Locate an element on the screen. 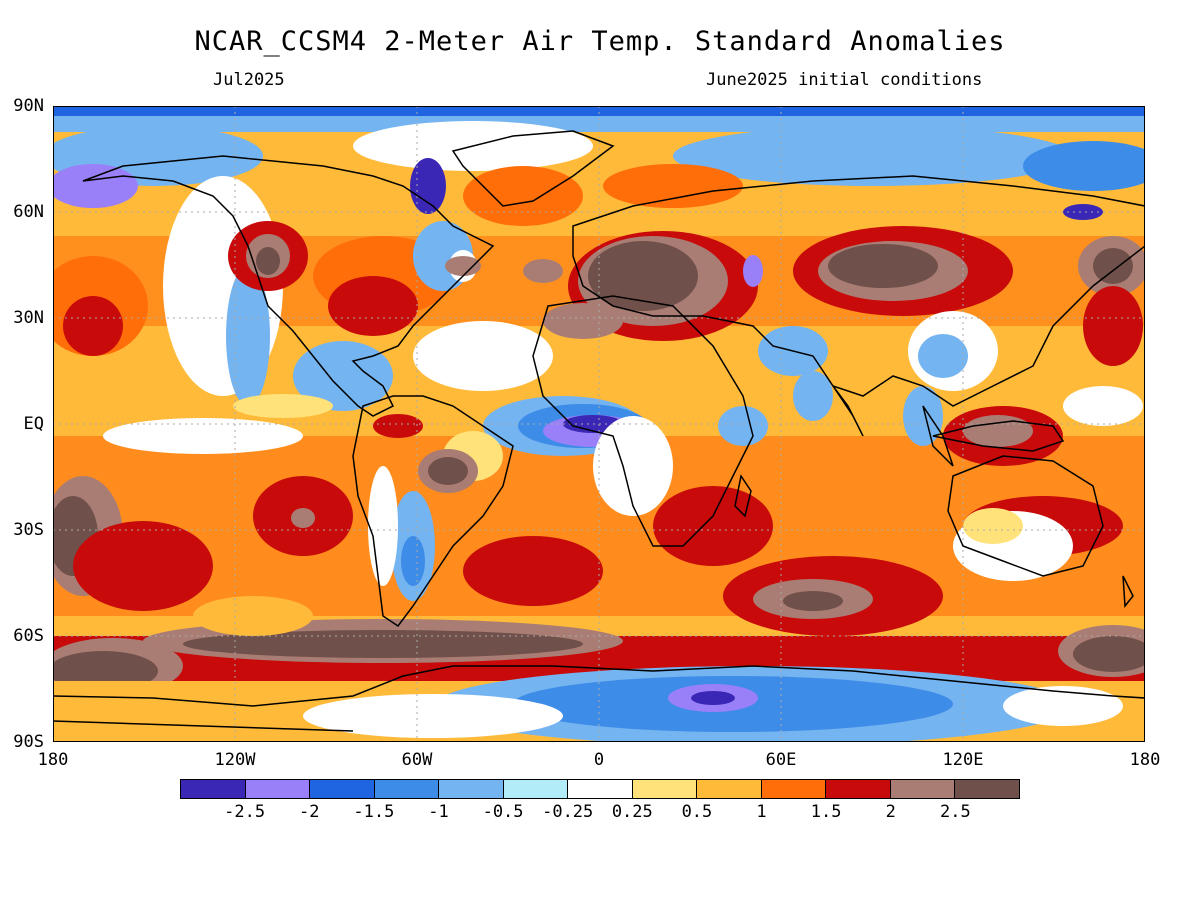  lat-label-60s: 60S is located at coordinates (28, 636).